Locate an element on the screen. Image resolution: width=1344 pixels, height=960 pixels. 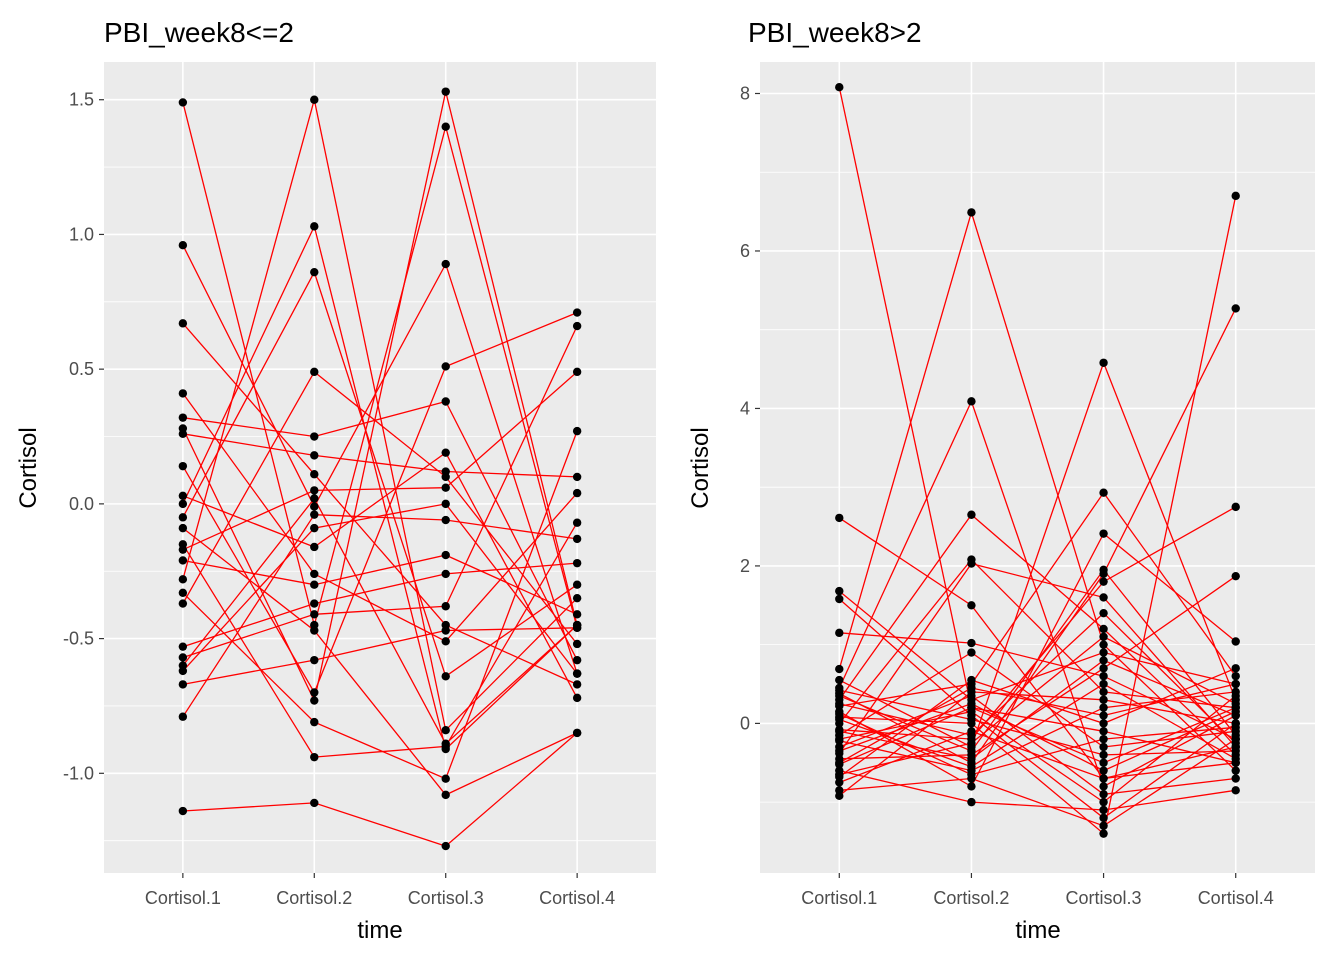
y-tick-label: 4 is located at coordinates (745, 408).